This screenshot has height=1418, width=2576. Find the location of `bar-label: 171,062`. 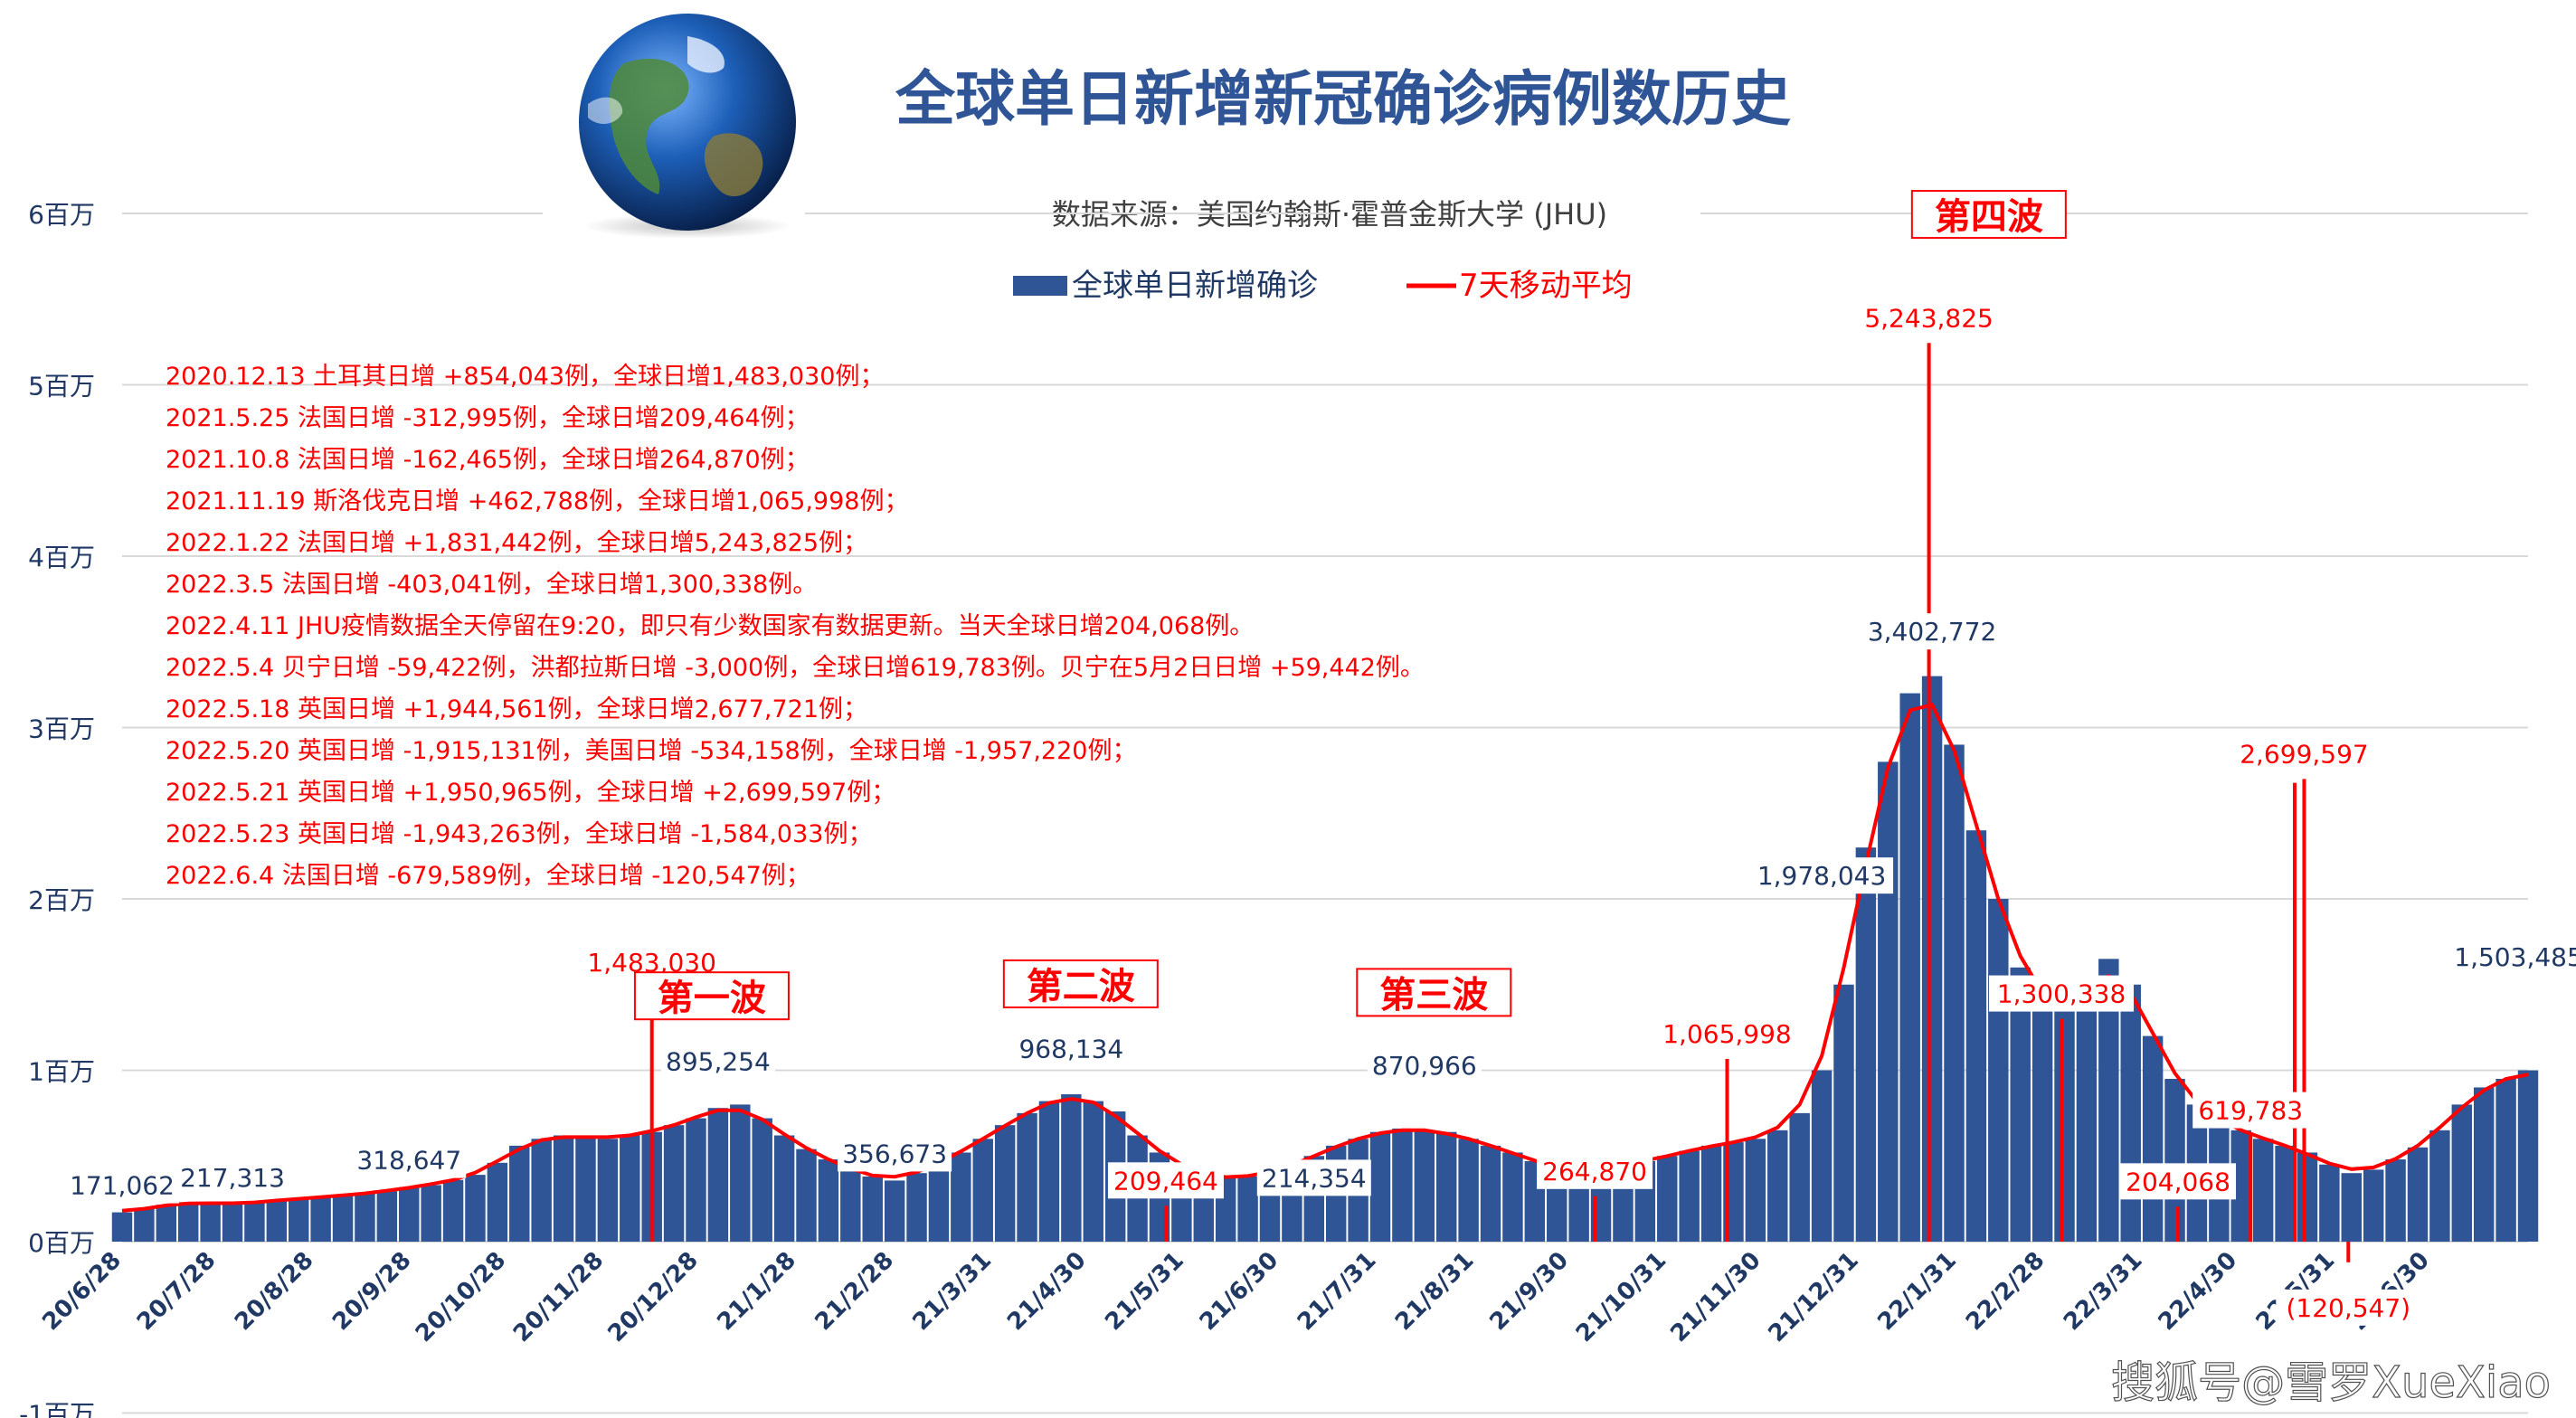

bar-label: 171,062 is located at coordinates (122, 1186).